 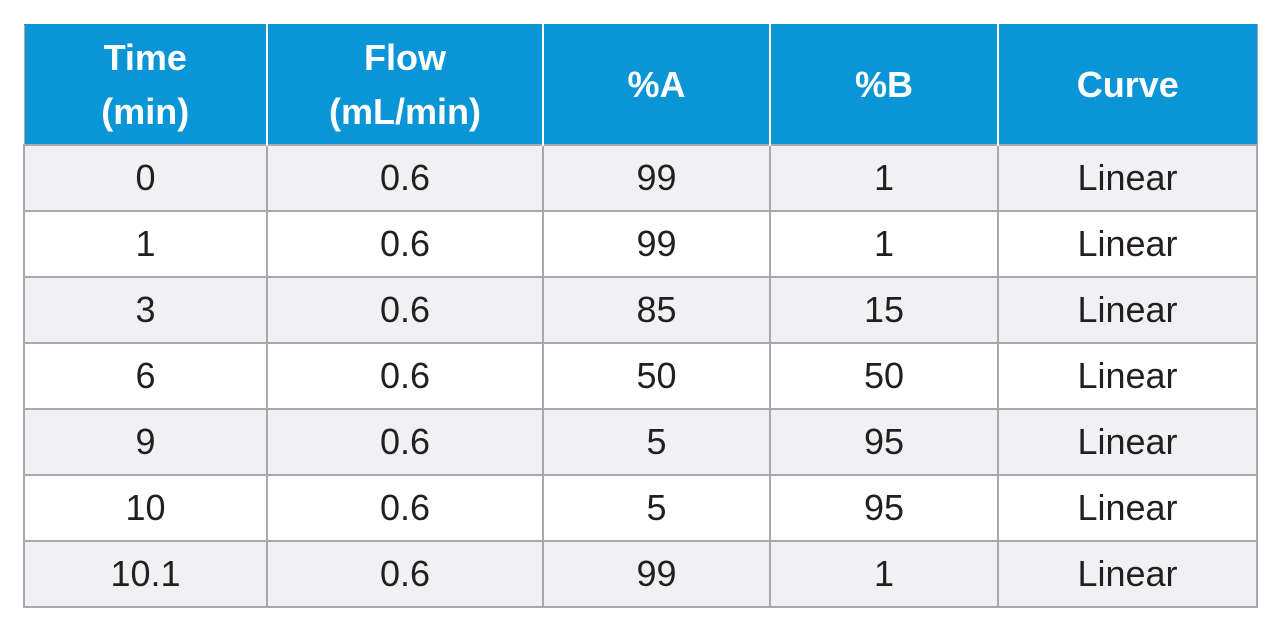 I want to click on header-flow-line1: Flow, so click(x=405, y=57).